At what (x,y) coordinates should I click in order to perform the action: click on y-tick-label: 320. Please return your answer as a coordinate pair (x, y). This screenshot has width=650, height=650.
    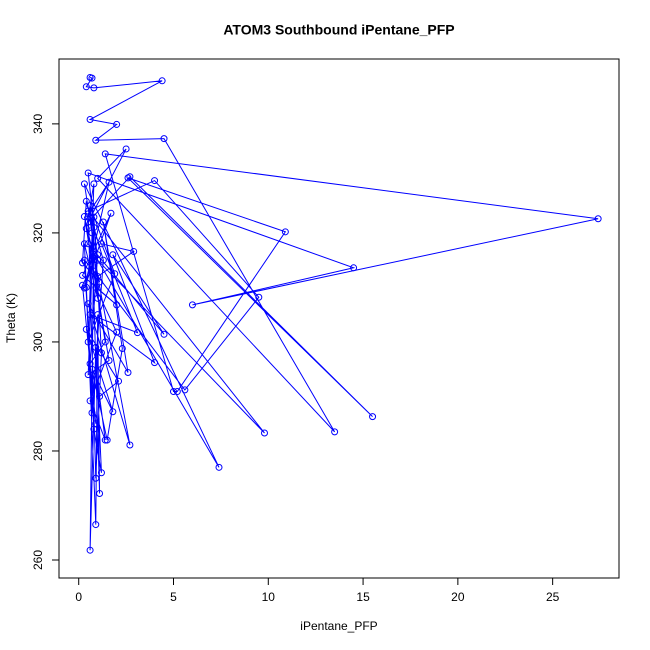
    Looking at the image, I should click on (38, 233).